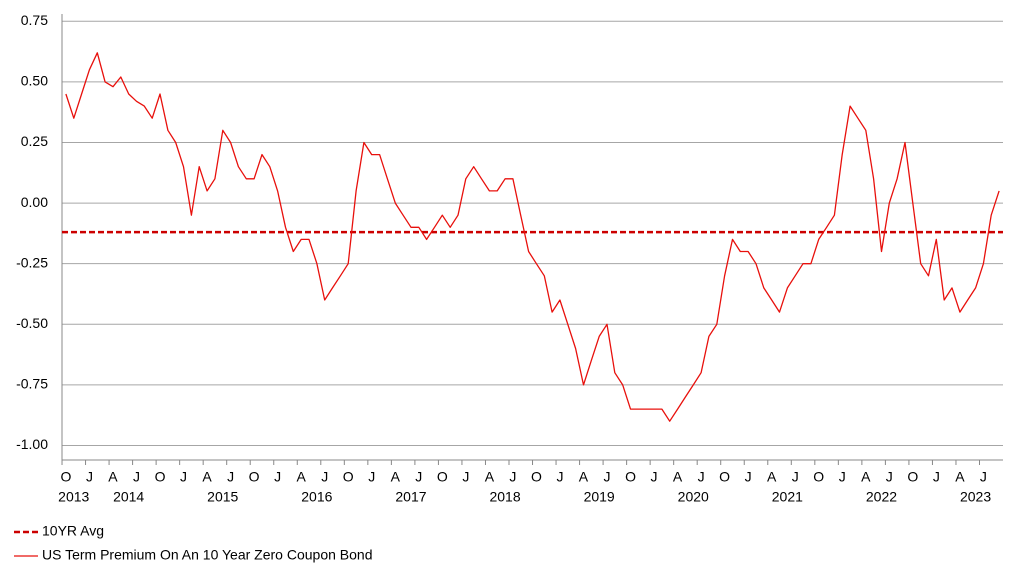 Image resolution: width=1022 pixels, height=585 pixels. What do you see at coordinates (316, 497) in the screenshot?
I see `x-year-label: 2016` at bounding box center [316, 497].